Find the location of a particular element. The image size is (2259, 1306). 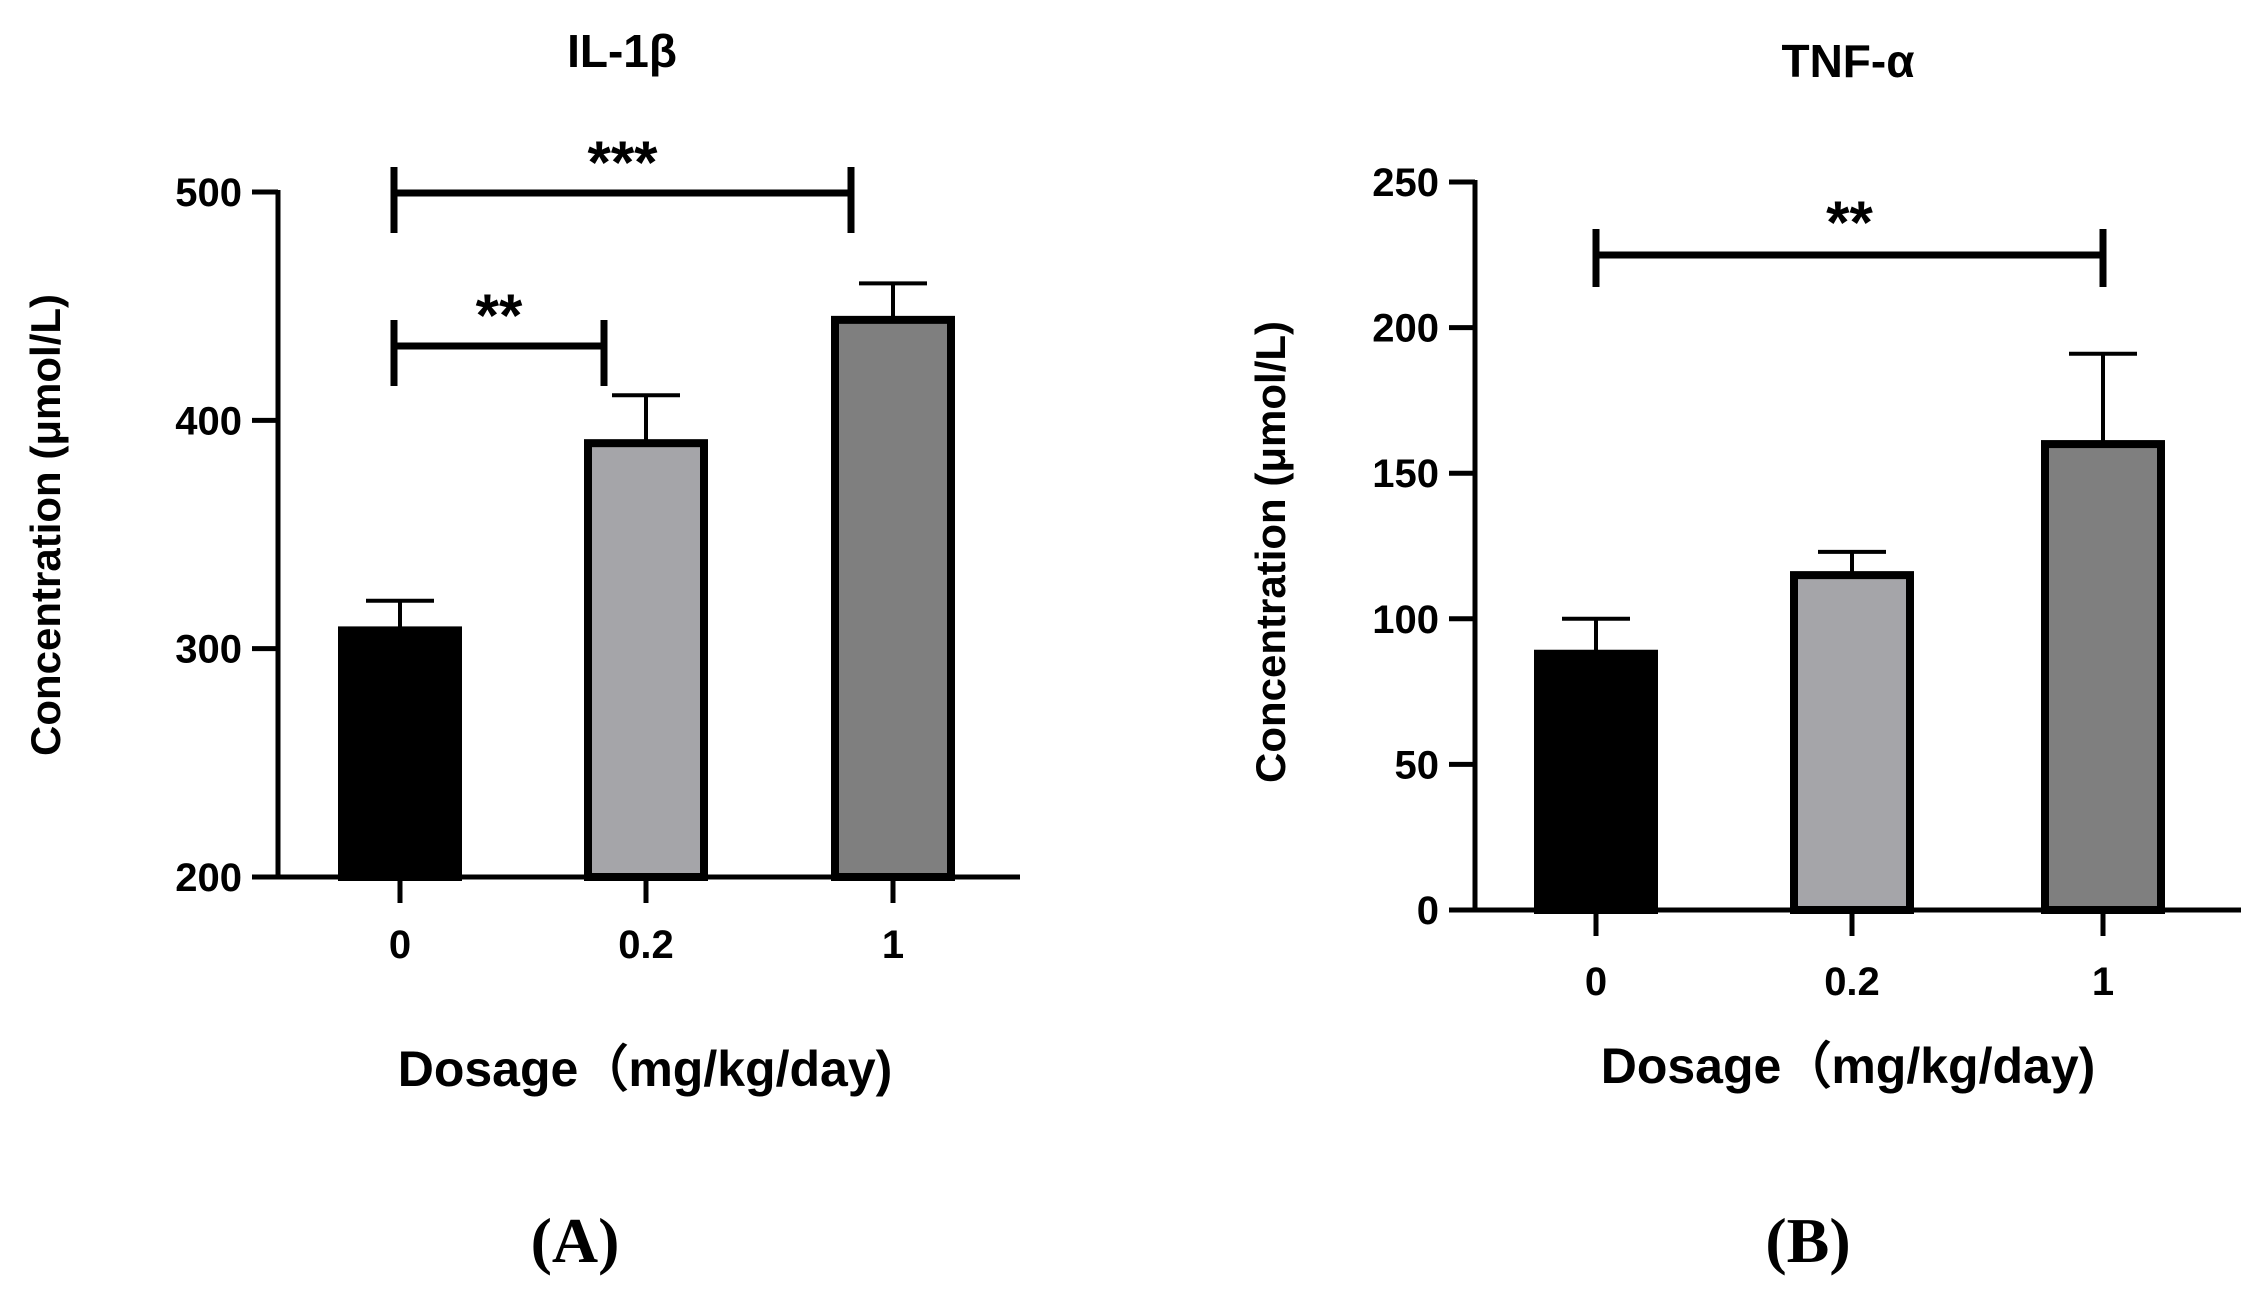

y-tick-label: 50 is located at coordinates (1417, 765).